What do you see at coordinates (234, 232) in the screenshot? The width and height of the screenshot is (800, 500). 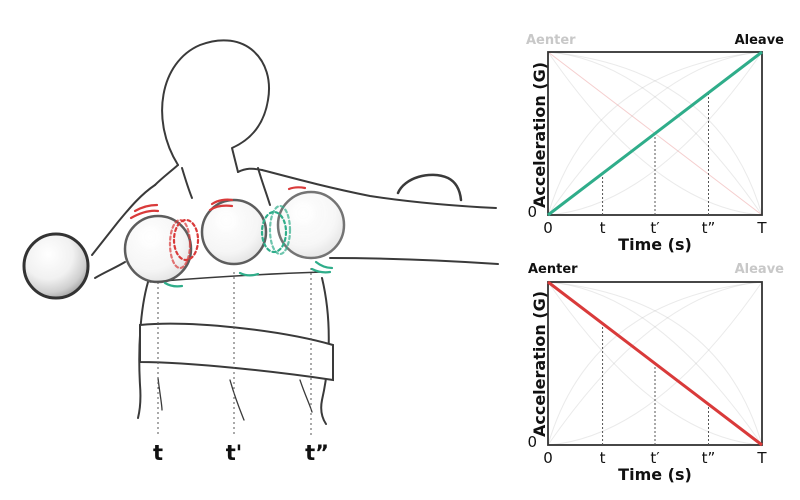 I see `ball-position-t-prime` at bounding box center [234, 232].